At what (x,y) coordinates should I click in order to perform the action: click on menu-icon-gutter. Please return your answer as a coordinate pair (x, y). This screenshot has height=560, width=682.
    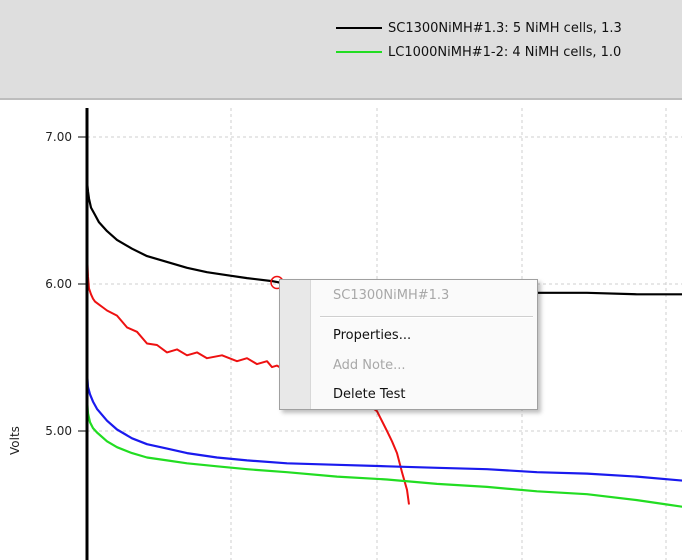
    Looking at the image, I should click on (295, 344).